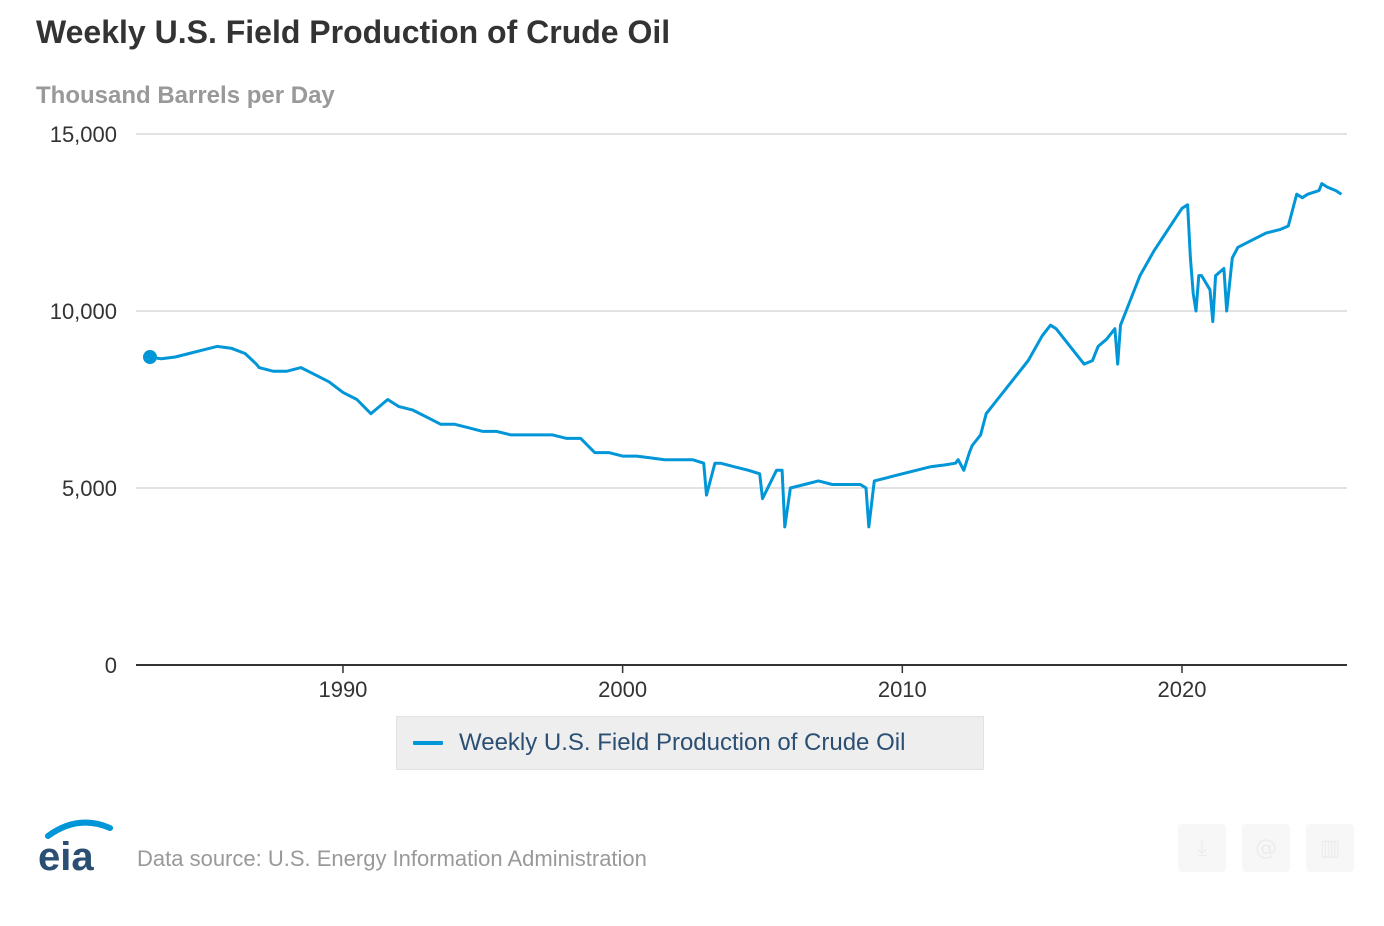 The image size is (1384, 926). Describe the element at coordinates (622, 688) in the screenshot. I see `x-tick-label: 2000` at that location.